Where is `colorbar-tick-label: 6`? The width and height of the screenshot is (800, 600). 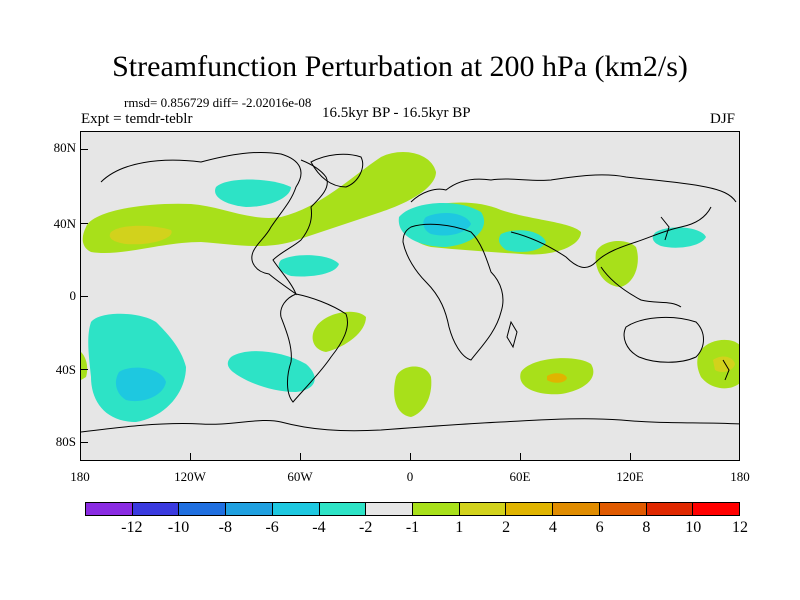 colorbar-tick-label: 6 is located at coordinates (599, 527).